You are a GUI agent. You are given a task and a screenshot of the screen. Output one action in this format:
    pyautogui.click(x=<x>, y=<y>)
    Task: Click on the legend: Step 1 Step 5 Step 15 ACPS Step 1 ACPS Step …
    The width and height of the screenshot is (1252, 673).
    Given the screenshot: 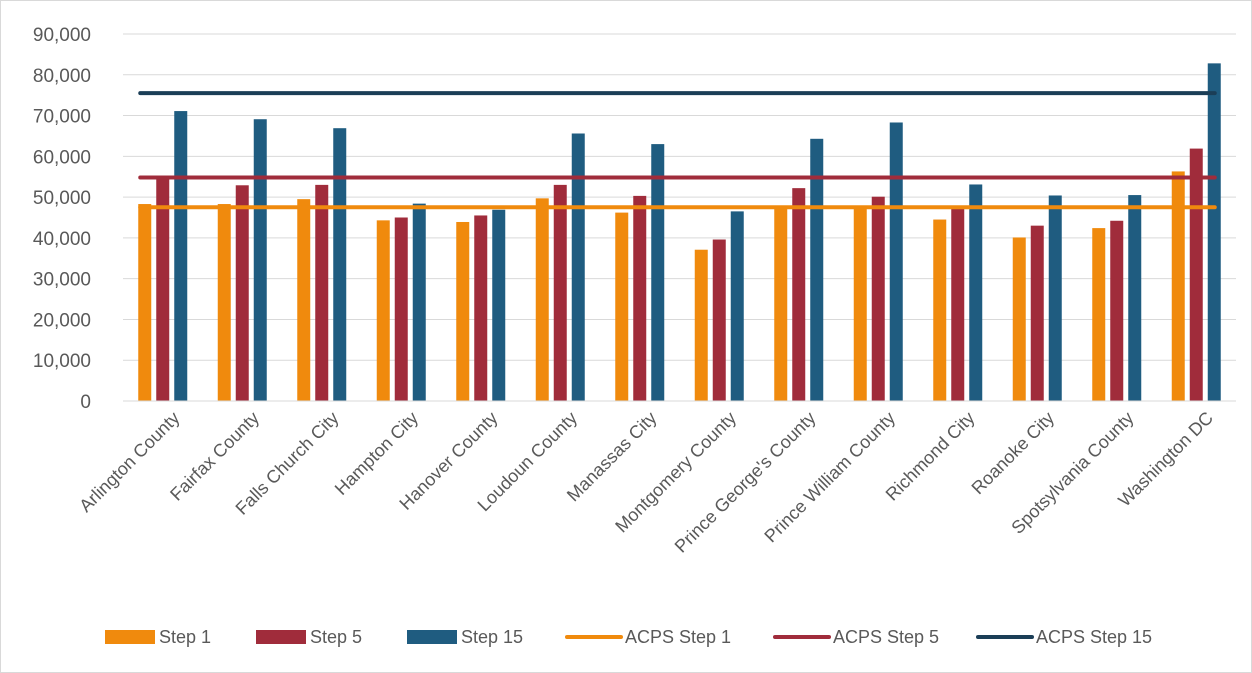 What is the action you would take?
    pyautogui.click(x=628, y=637)
    